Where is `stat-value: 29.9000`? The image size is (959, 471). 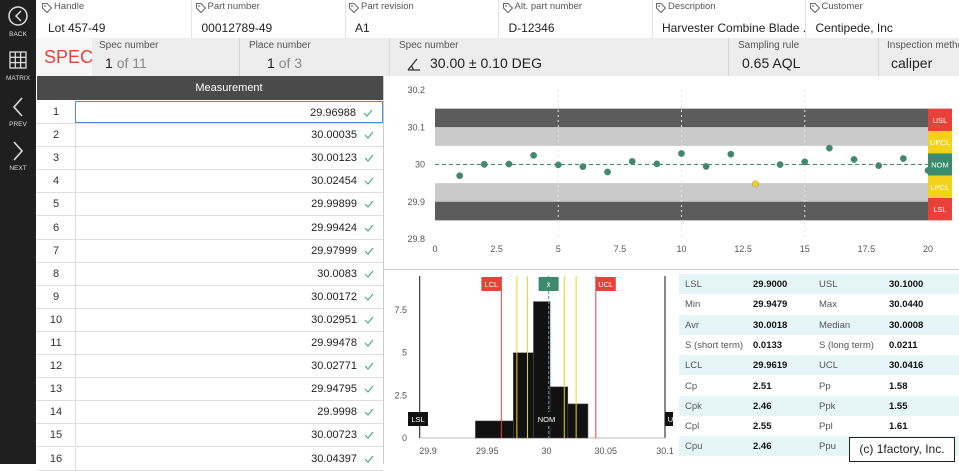 stat-value: 29.9000 is located at coordinates (770, 284).